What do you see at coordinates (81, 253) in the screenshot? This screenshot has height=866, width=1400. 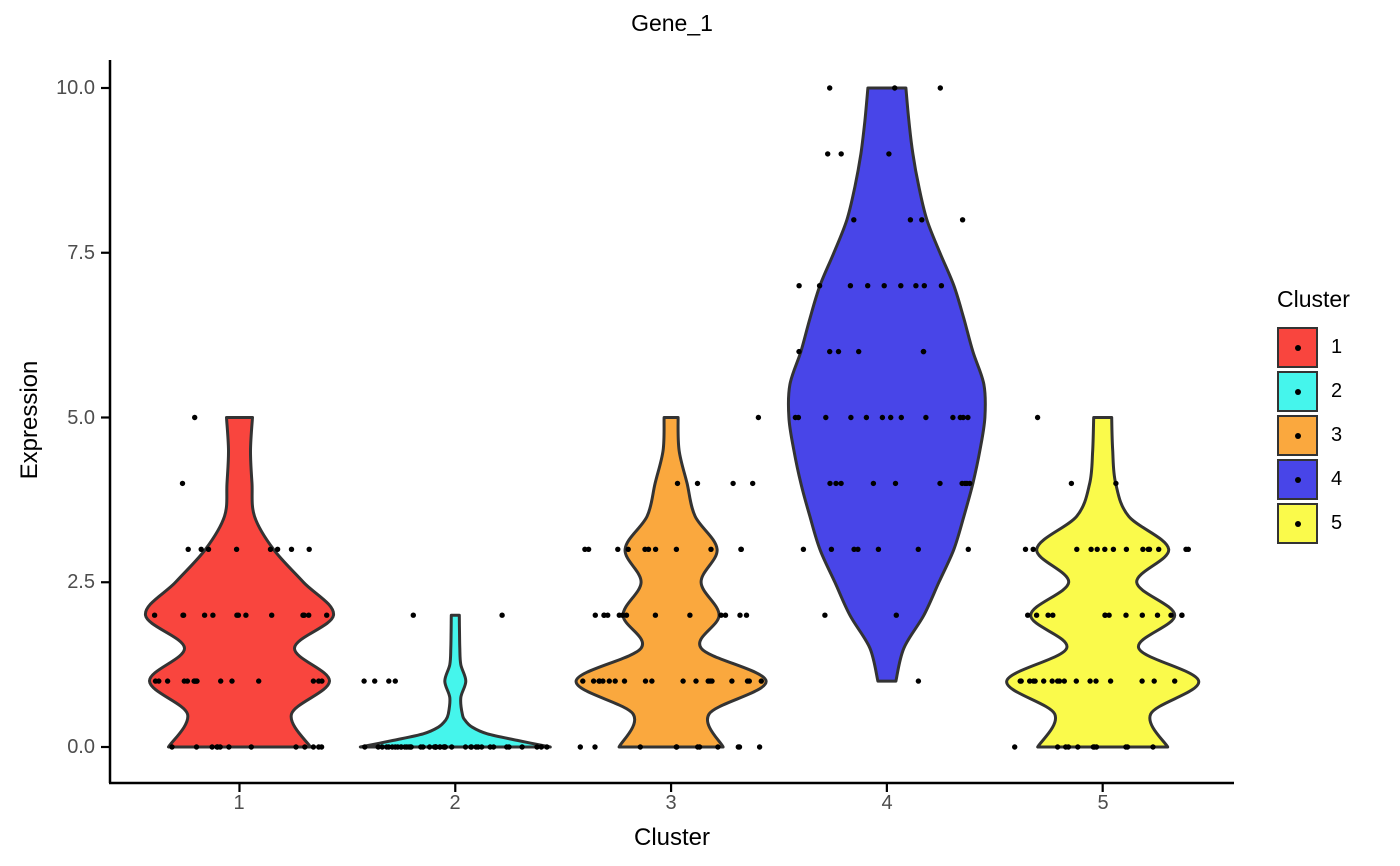 I see `y-tick-label-7-5: 7.5` at bounding box center [81, 253].